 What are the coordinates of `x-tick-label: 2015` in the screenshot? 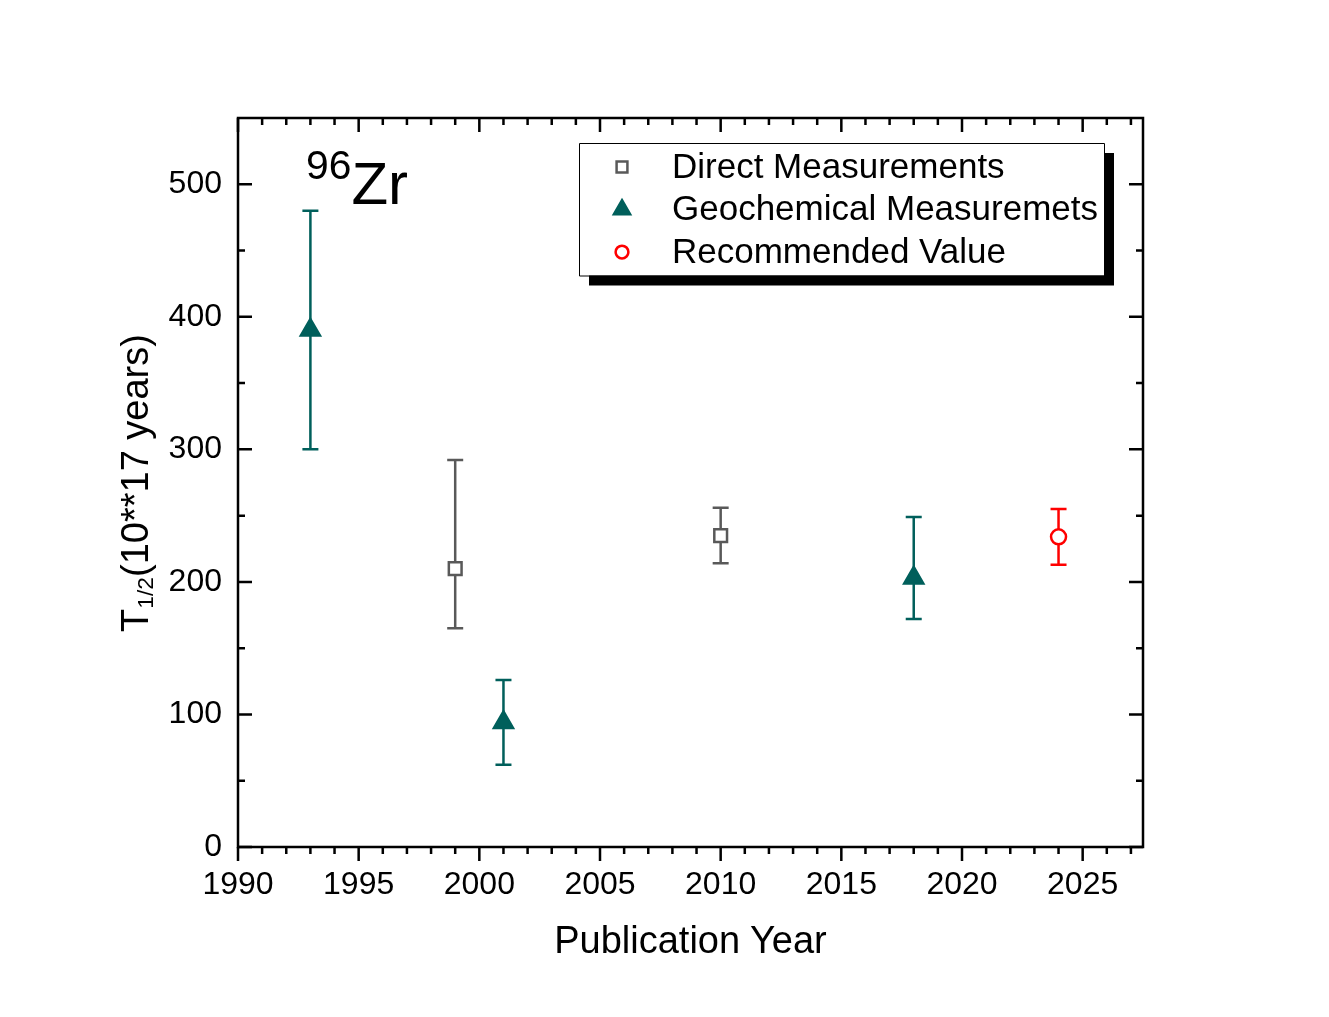 It's located at (841, 883).